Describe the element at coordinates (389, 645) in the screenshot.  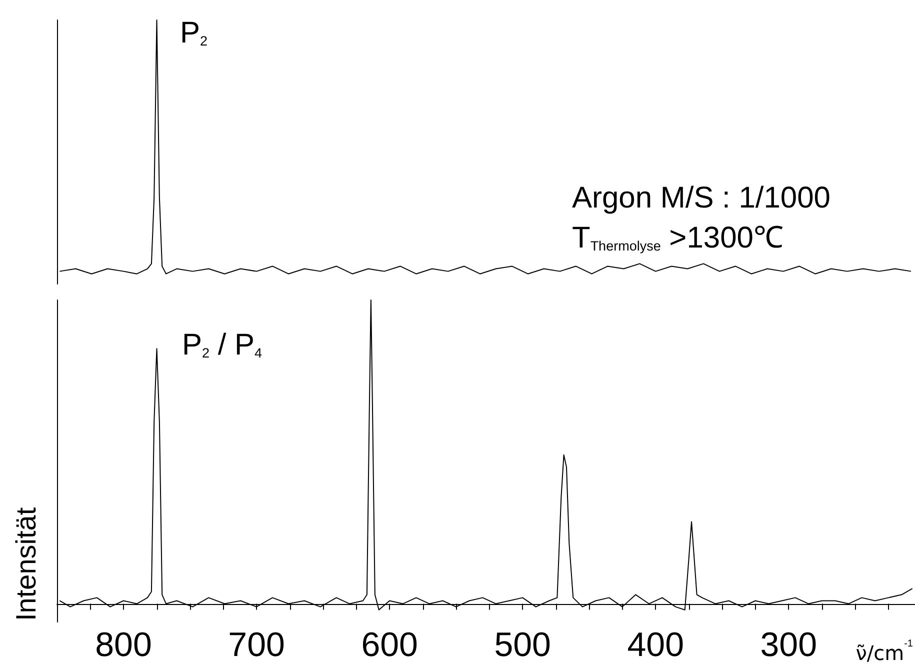
I see `x-tick-label: 600` at that location.